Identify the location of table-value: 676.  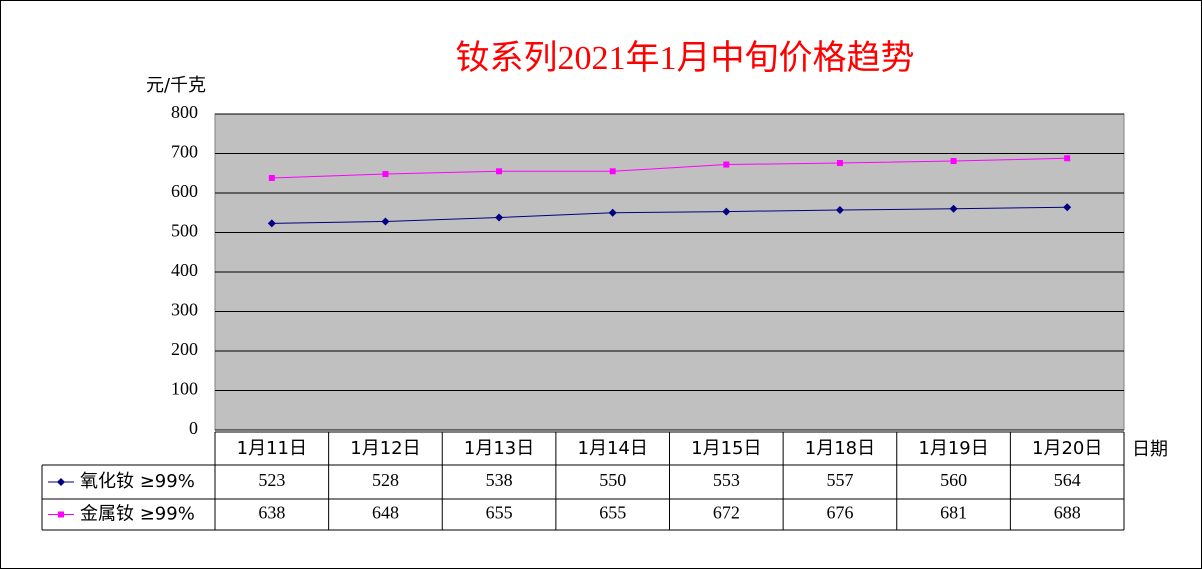
(839, 513).